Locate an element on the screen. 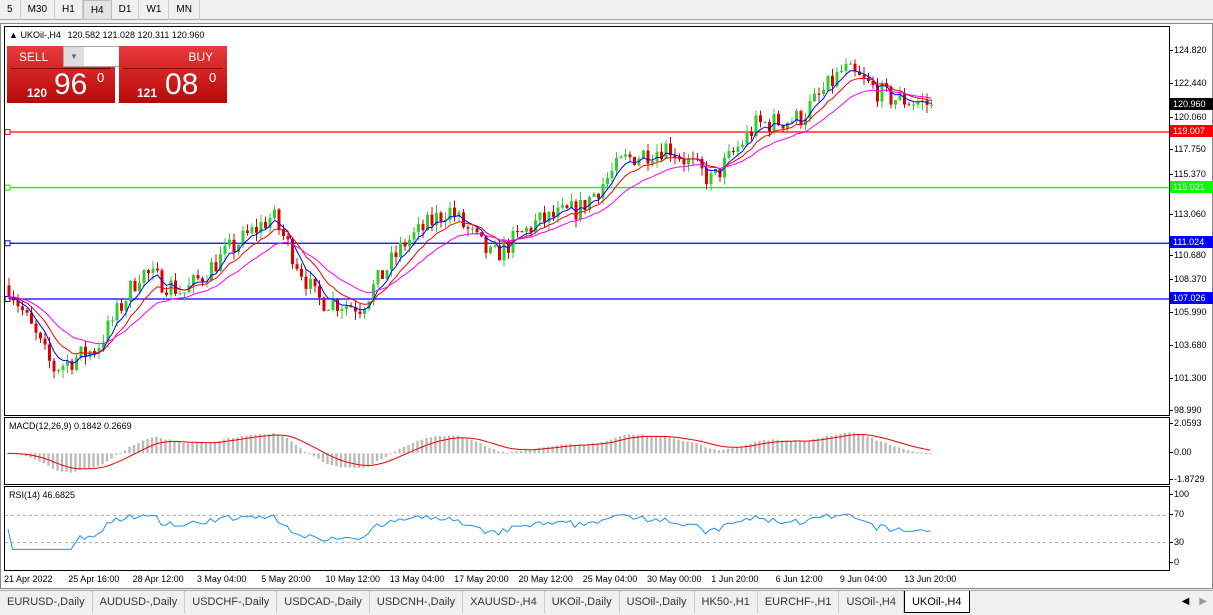 This screenshot has height=615, width=1213. timeframe-5: 5 is located at coordinates (10, 10).